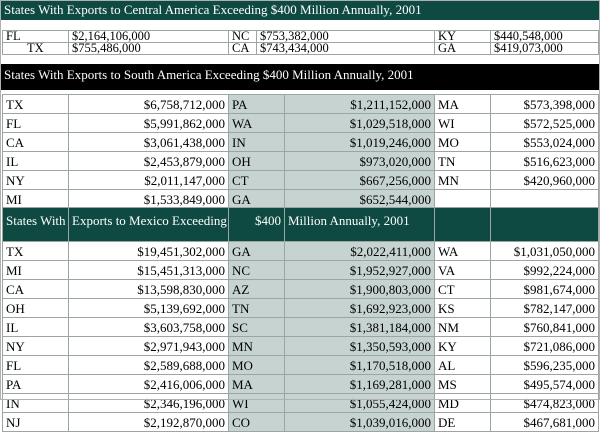  I want to click on export-value-cell: $440,548,000, so click(544, 36).